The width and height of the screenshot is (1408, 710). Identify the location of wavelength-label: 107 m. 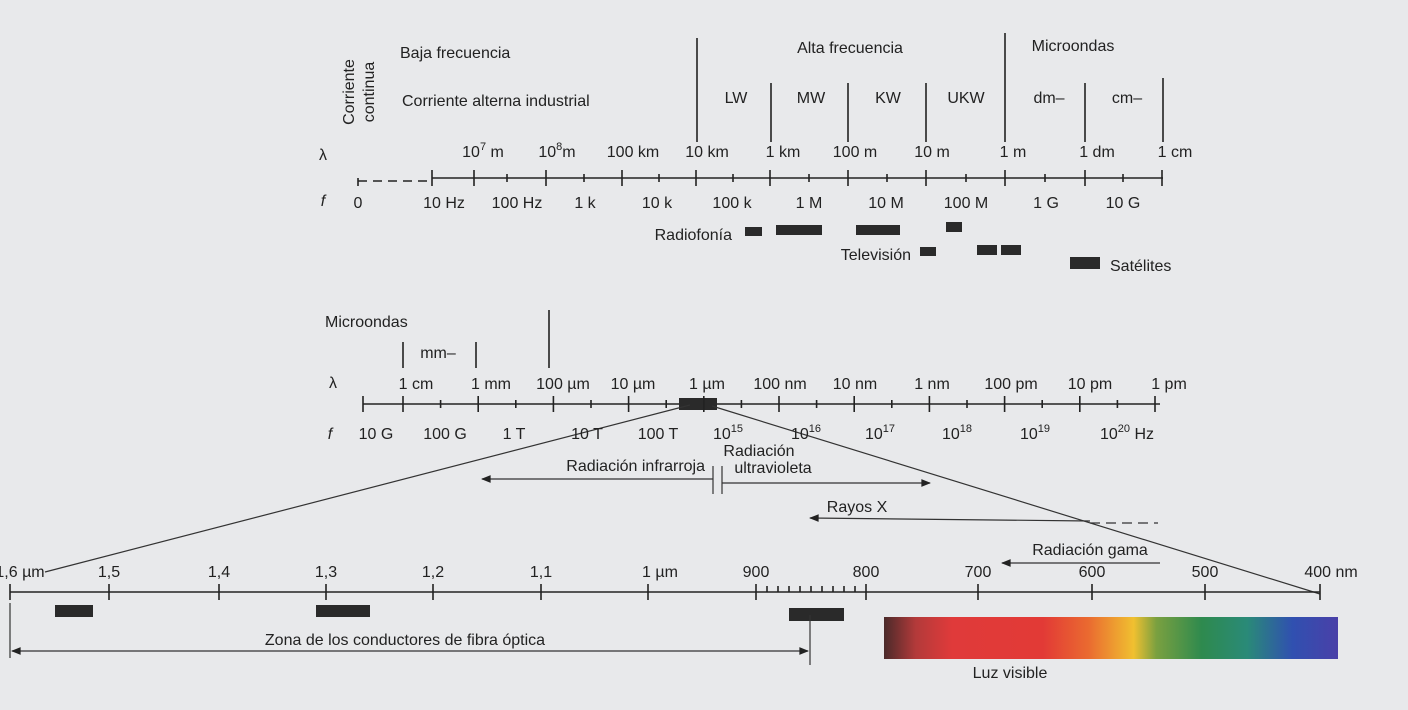
(483, 151).